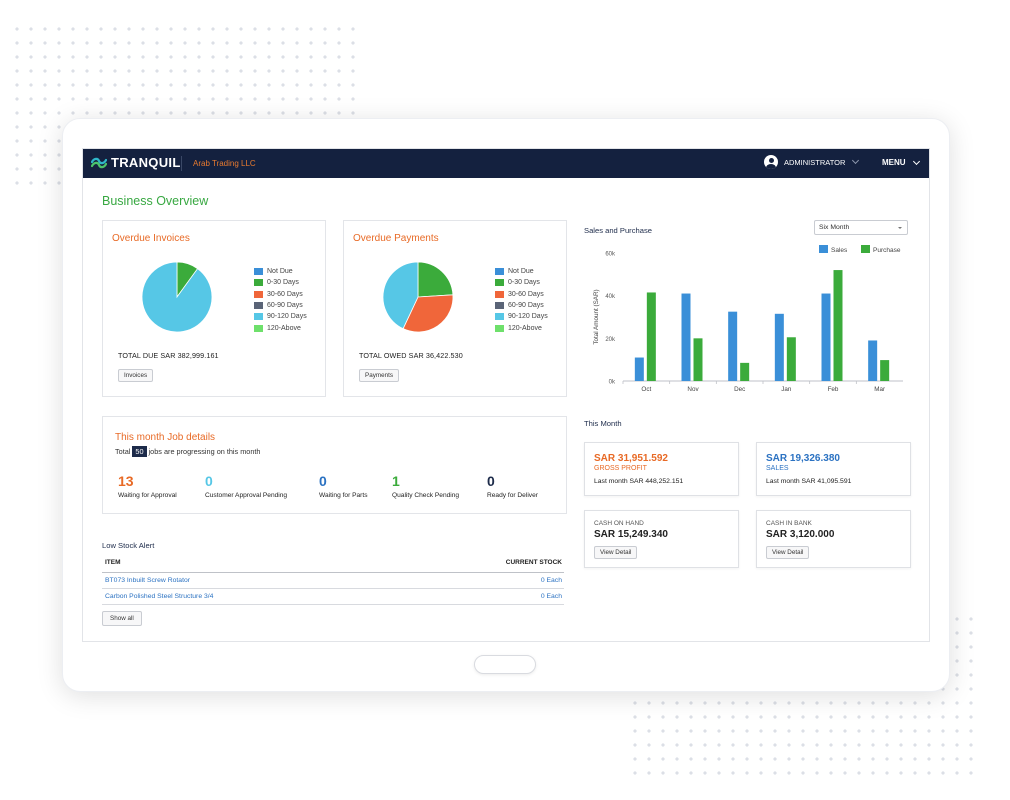 This screenshot has height=800, width=1010. What do you see at coordinates (246, 486) in the screenshot?
I see `job-stat-customer-approval: 0 Customer Approval Pending` at bounding box center [246, 486].